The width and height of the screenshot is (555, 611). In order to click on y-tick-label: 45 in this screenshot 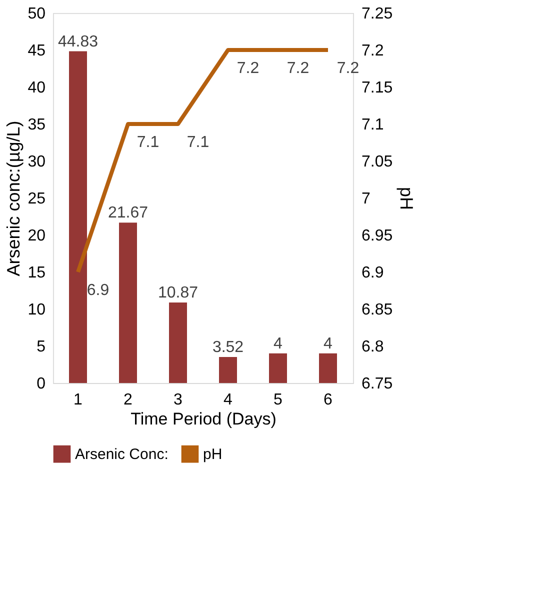, I will do `click(37, 51)`.